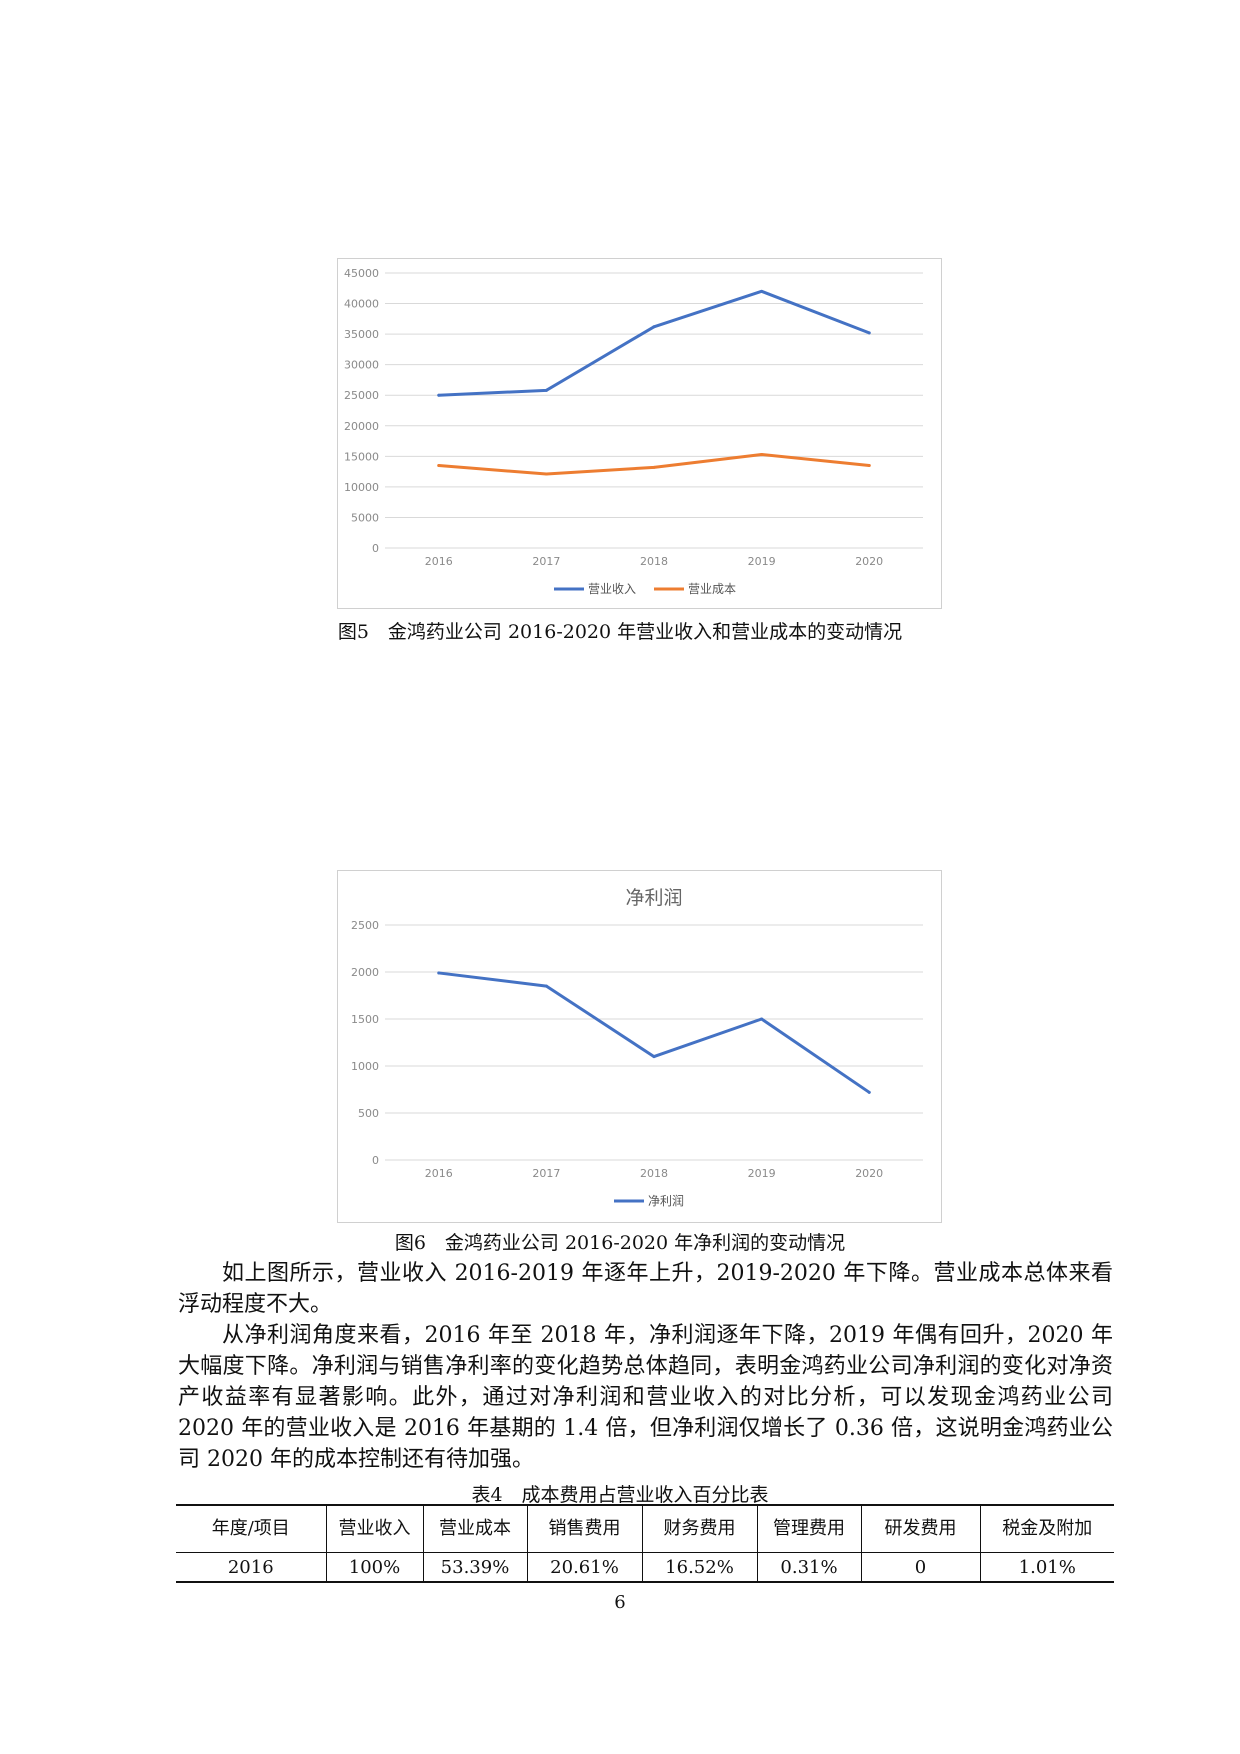 The width and height of the screenshot is (1240, 1754). I want to click on figure6-caption: 图6 金鸿药业公司 2016-2020 年净利润的变动情况, so click(620, 1243).